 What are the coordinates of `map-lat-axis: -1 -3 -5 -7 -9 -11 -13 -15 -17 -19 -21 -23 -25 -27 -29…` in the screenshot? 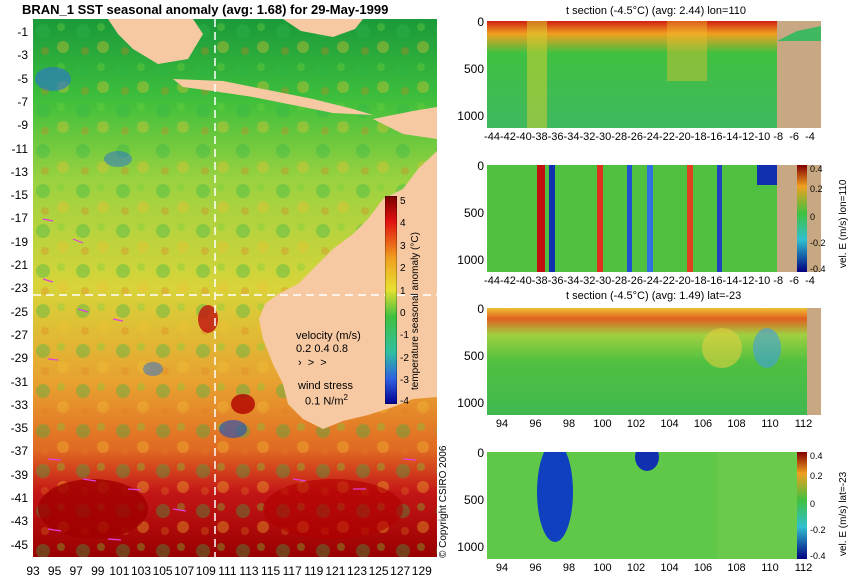 It's located at (15, 288).